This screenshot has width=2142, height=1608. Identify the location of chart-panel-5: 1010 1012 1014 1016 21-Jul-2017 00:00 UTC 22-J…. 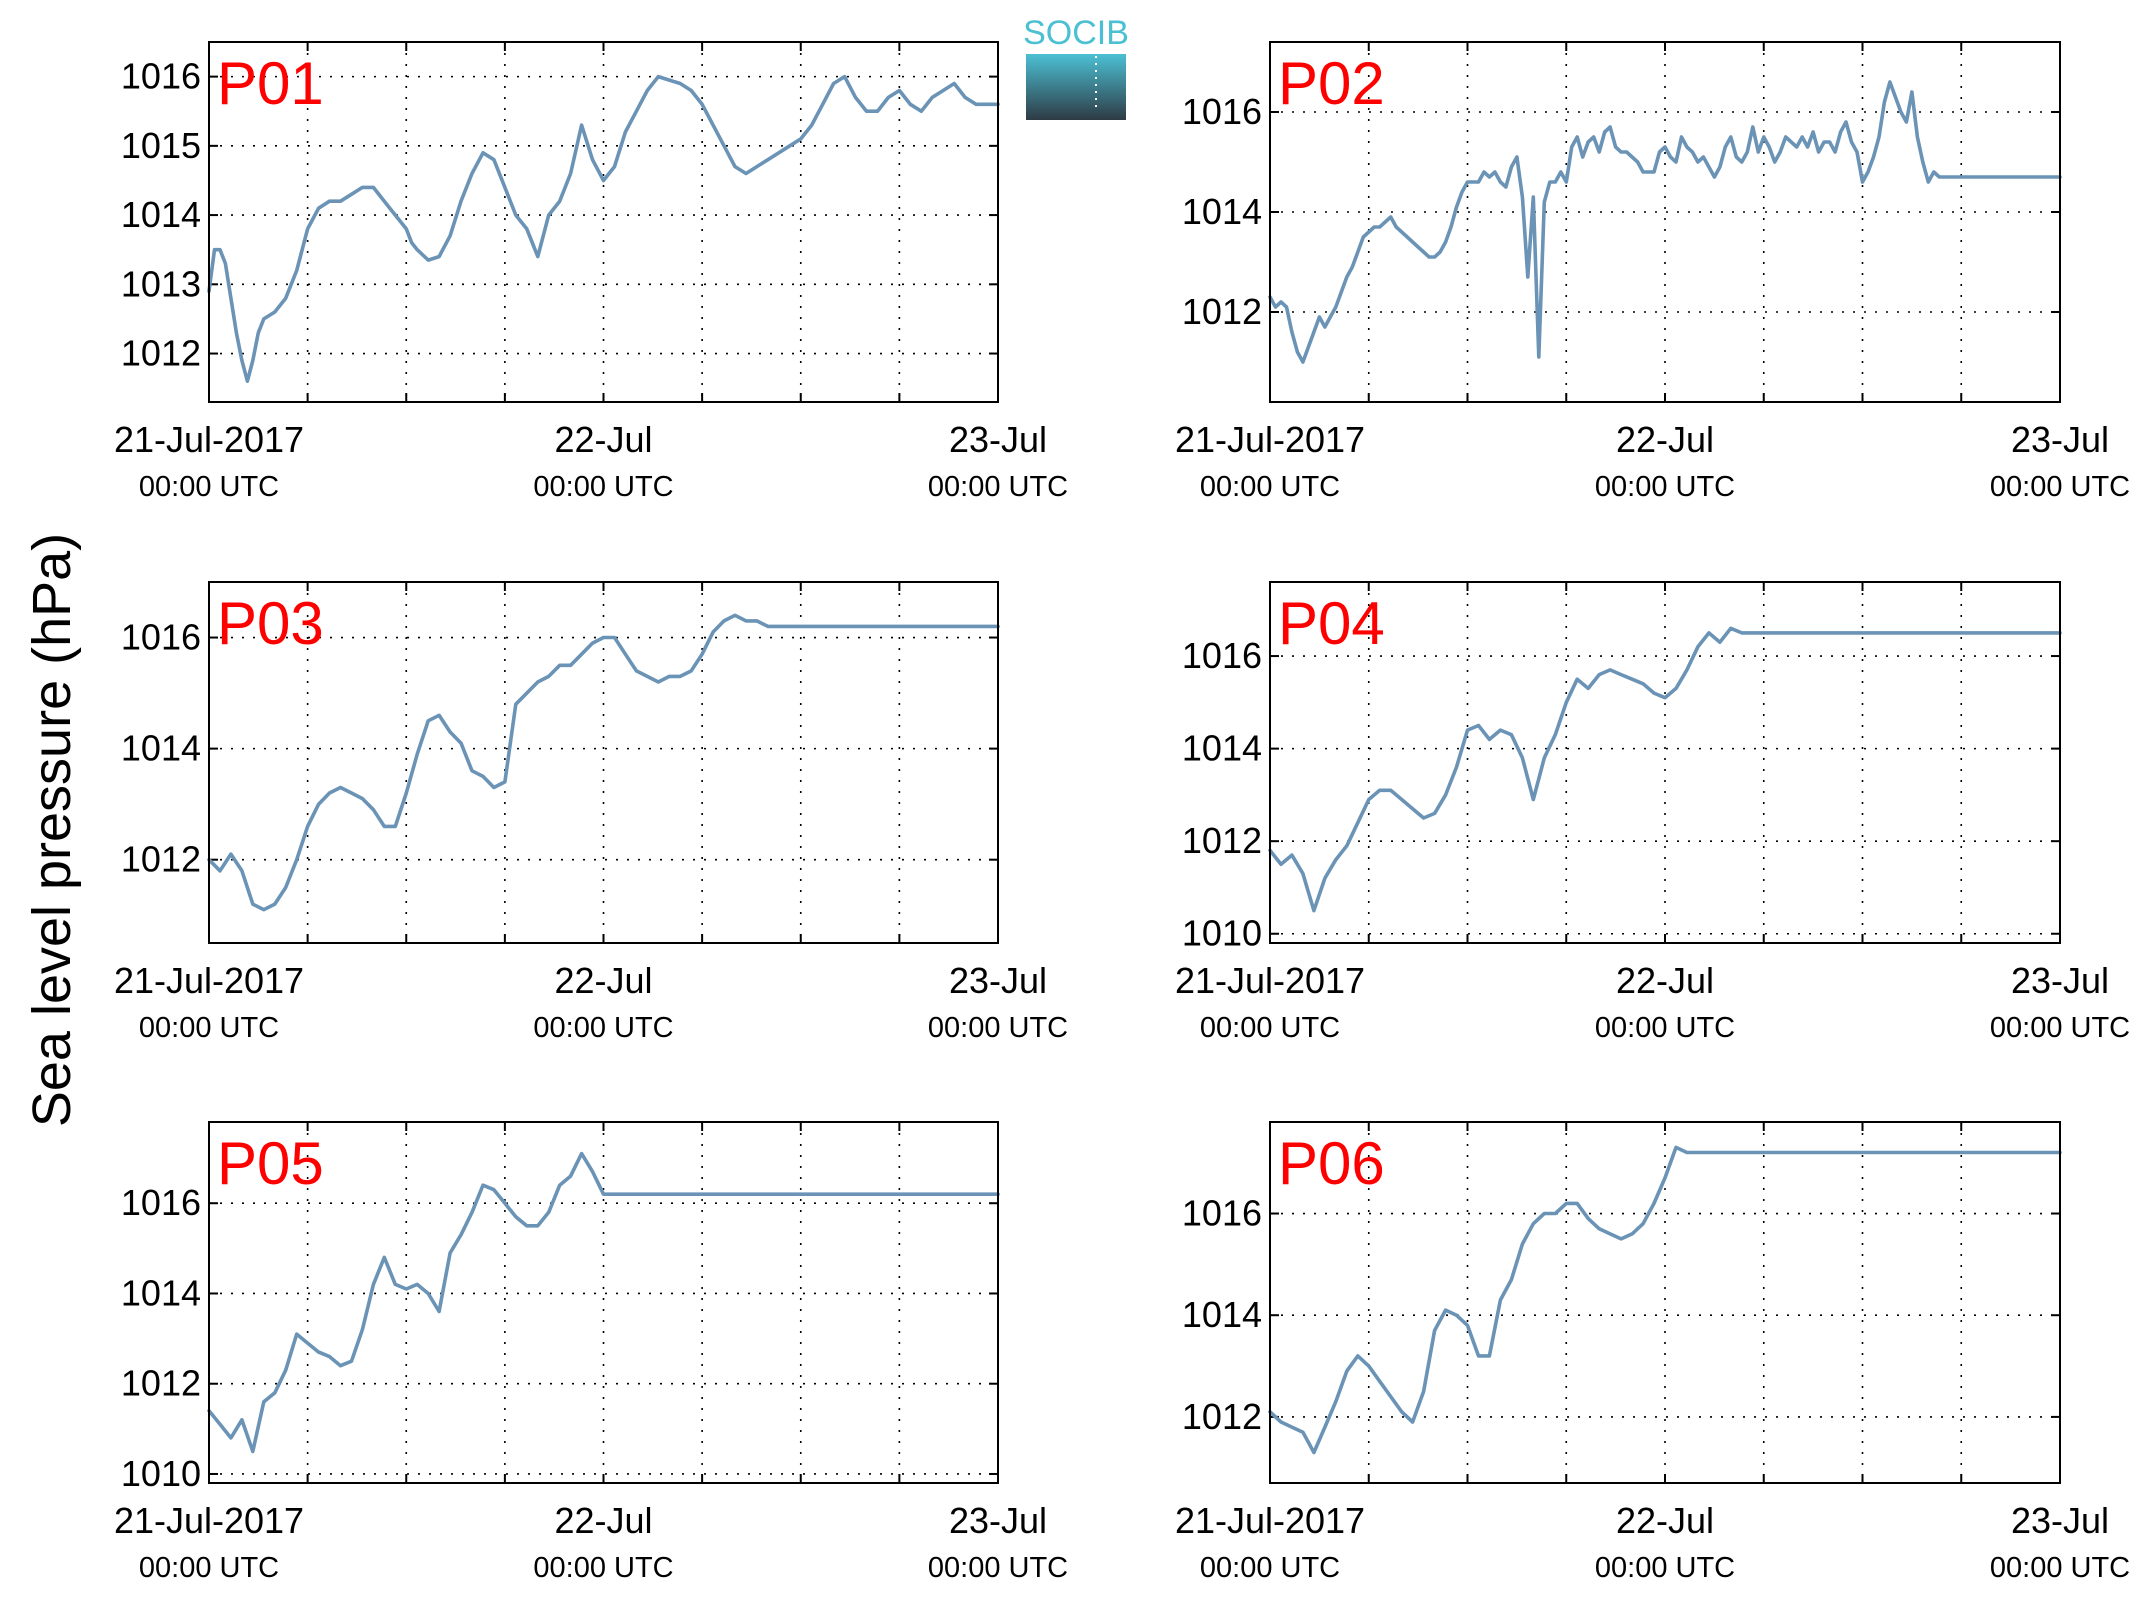
(591, 1352).